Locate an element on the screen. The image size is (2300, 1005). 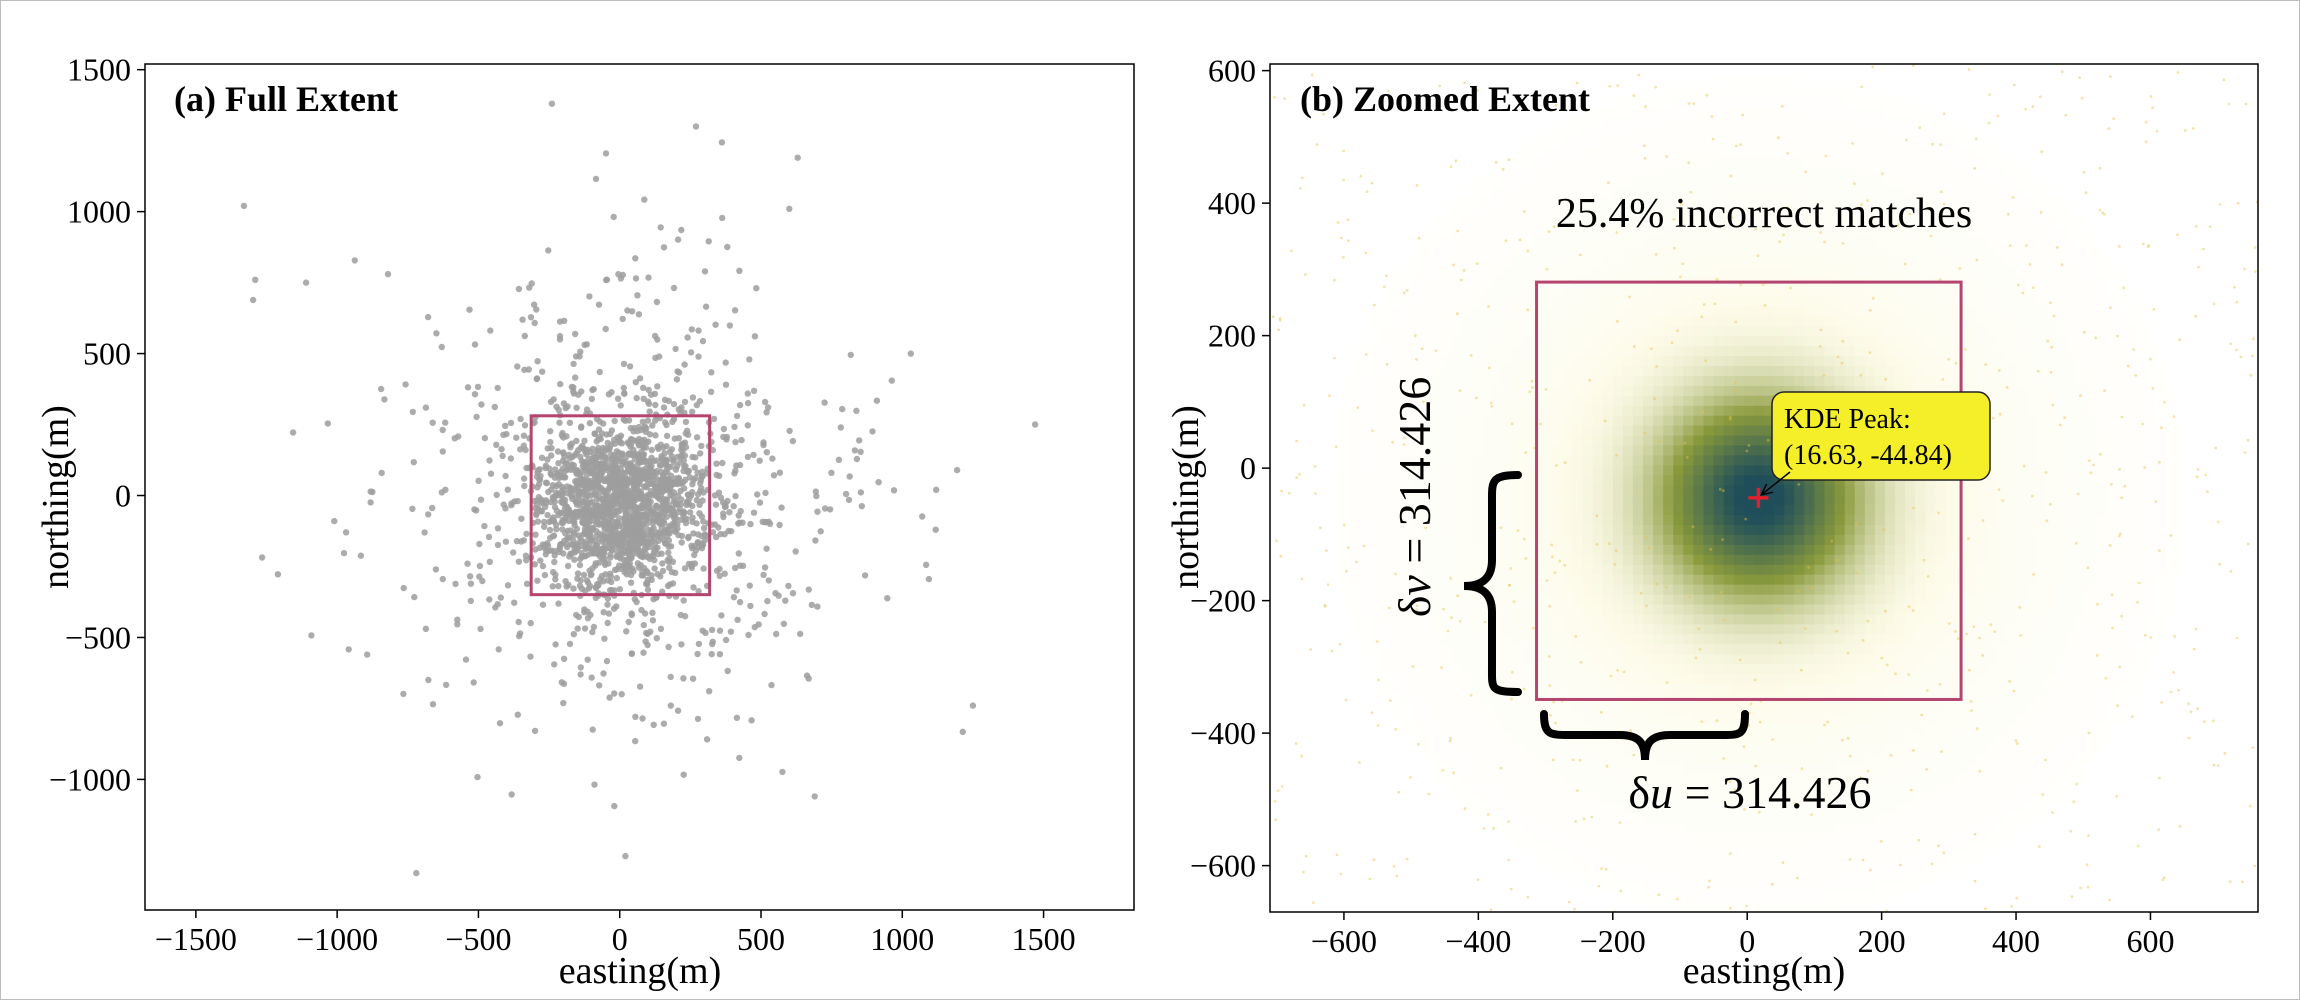
y-axis-label-a: northing(m) is located at coordinates (56, 497).